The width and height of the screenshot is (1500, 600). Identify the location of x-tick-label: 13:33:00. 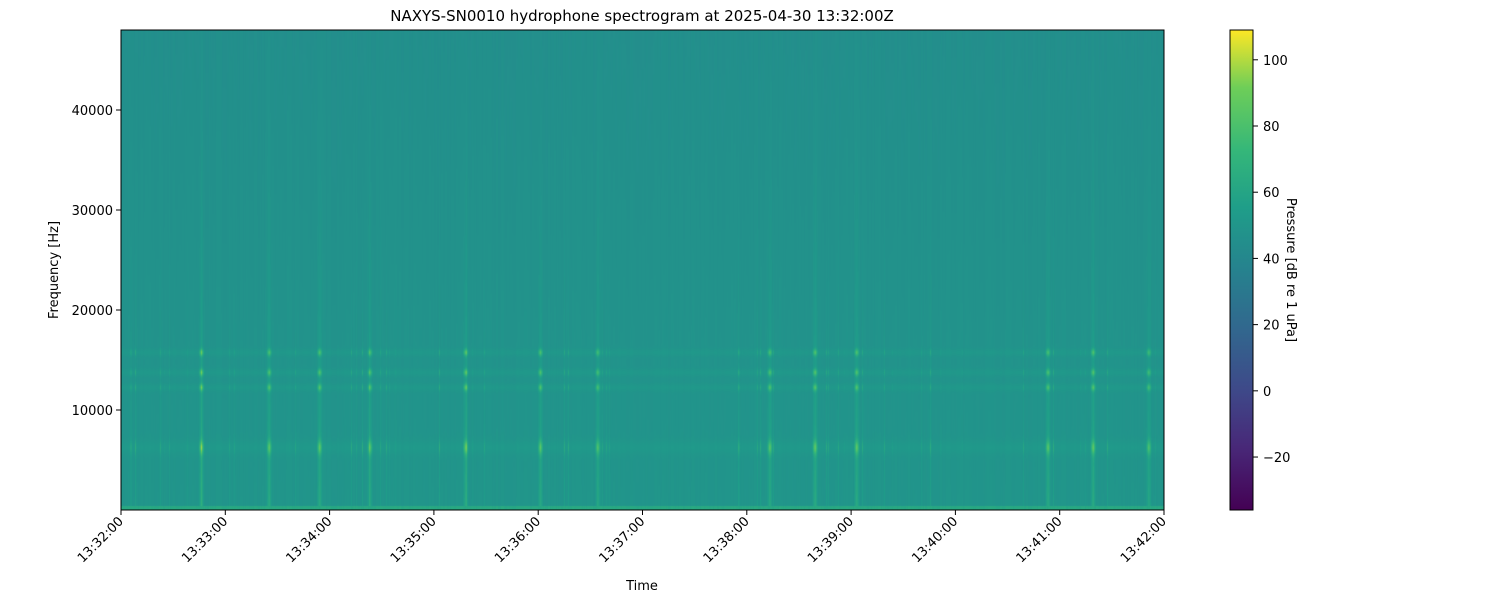
(205, 540).